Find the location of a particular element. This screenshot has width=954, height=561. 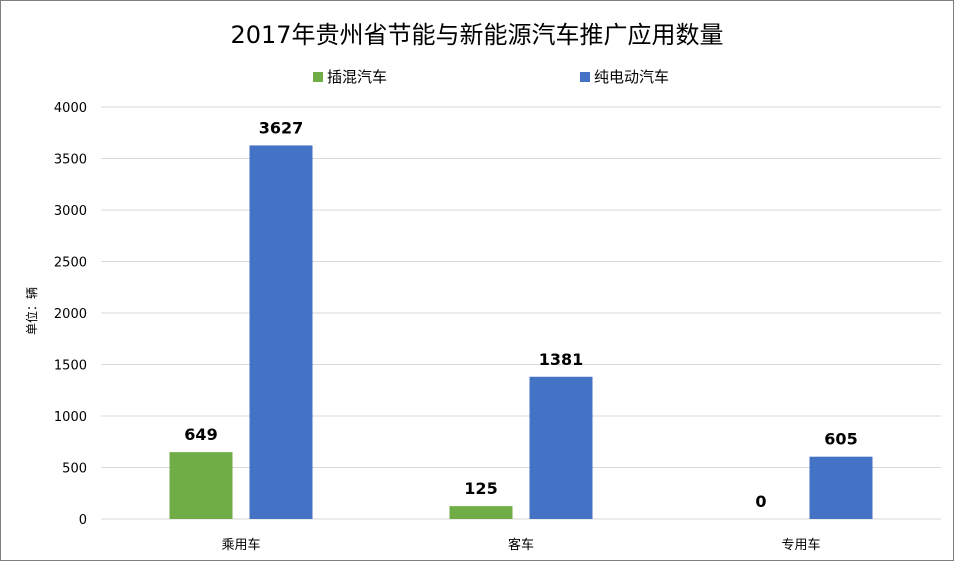

y-tick-label: 0 is located at coordinates (83, 520).